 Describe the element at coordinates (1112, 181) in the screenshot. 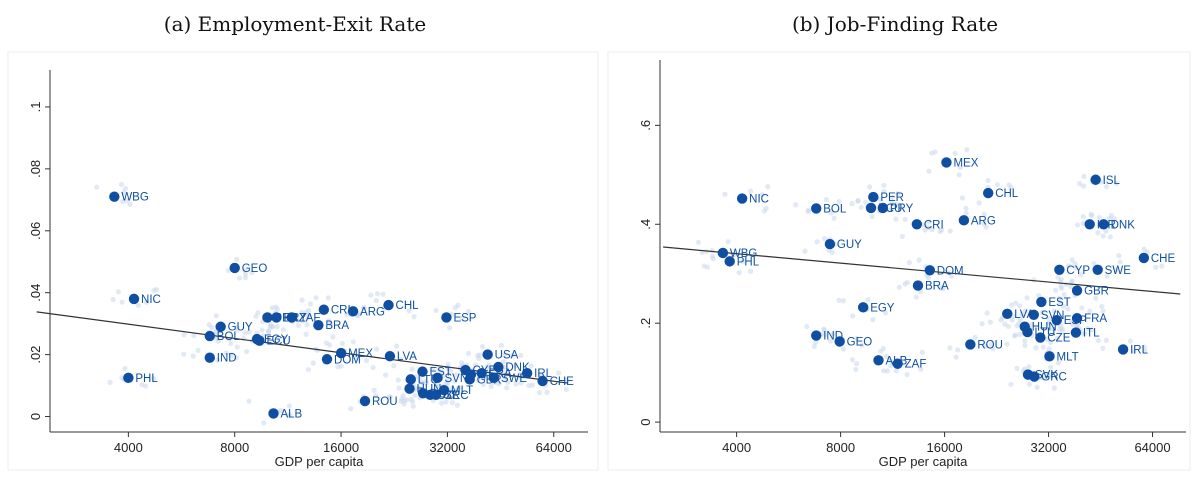

I see `data-label-isl: ISL` at that location.